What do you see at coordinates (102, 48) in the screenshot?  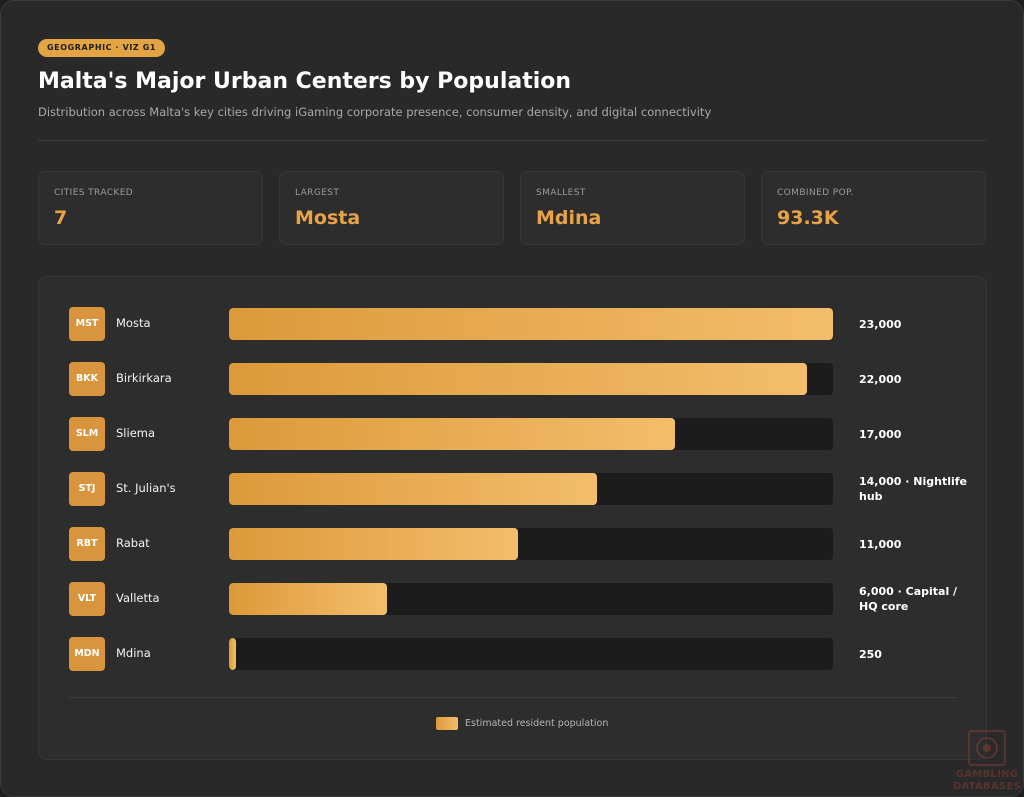 I see `category-tag: GEOGRAPHIC · VIZ G1` at bounding box center [102, 48].